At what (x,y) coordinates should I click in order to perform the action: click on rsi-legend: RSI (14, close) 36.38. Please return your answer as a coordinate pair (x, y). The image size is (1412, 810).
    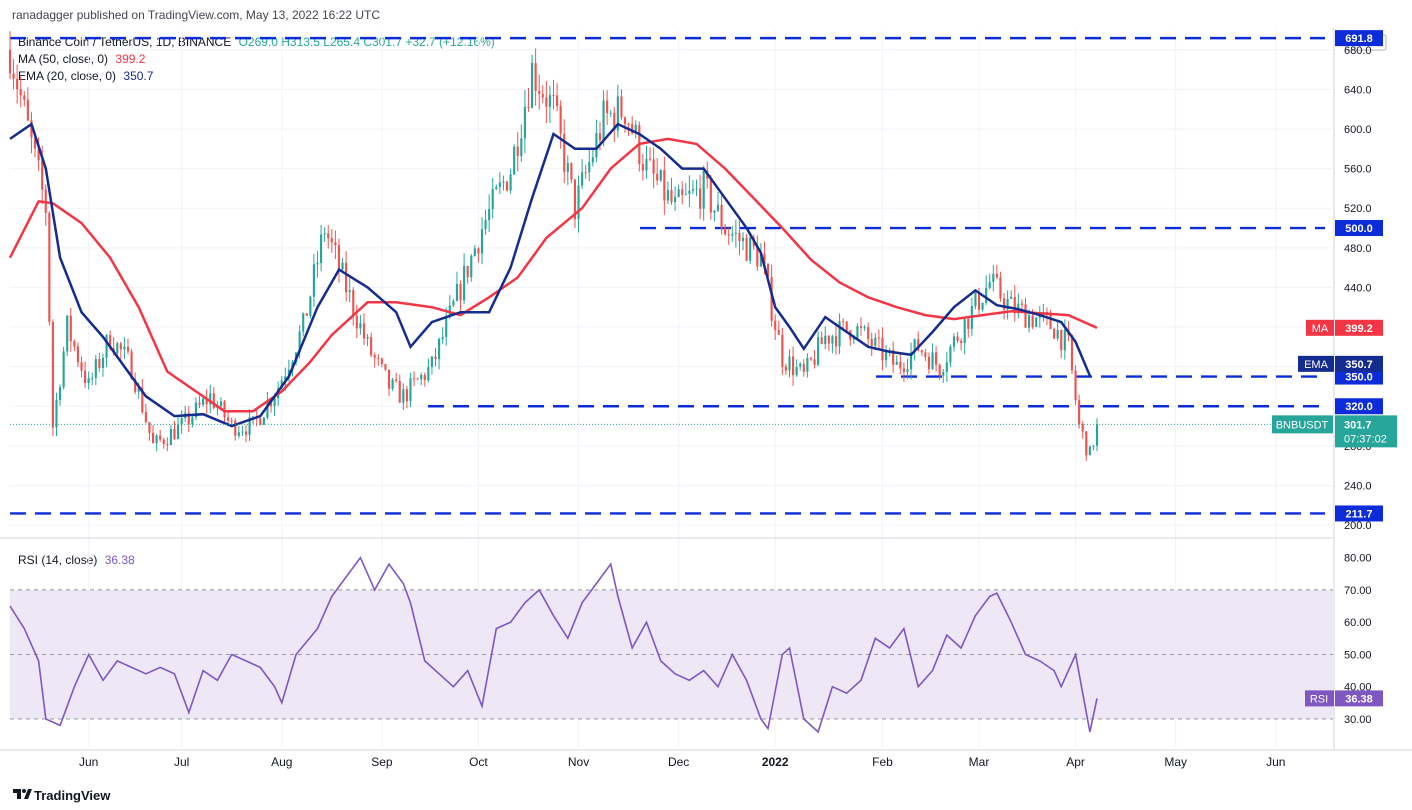
    Looking at the image, I should click on (76, 560).